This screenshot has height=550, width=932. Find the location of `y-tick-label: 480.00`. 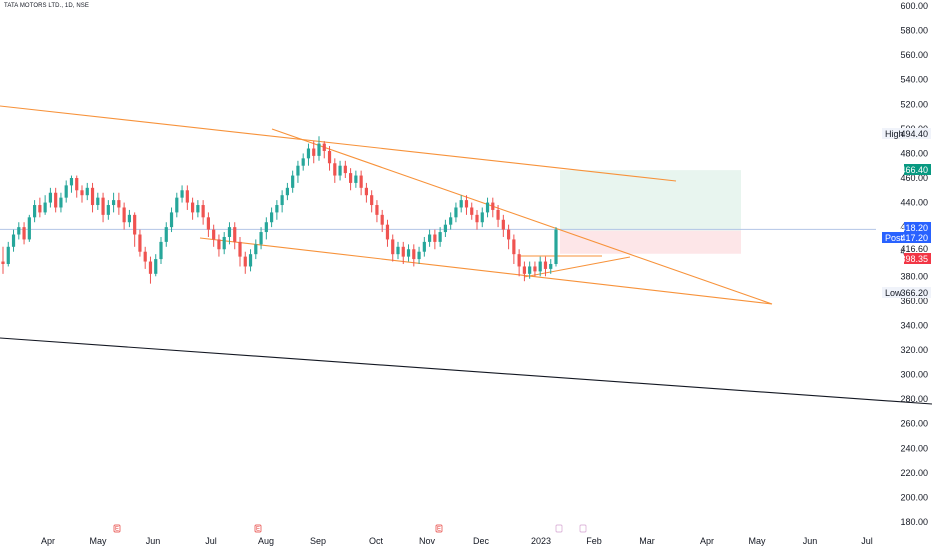

y-tick-label: 480.00 is located at coordinates (914, 153).